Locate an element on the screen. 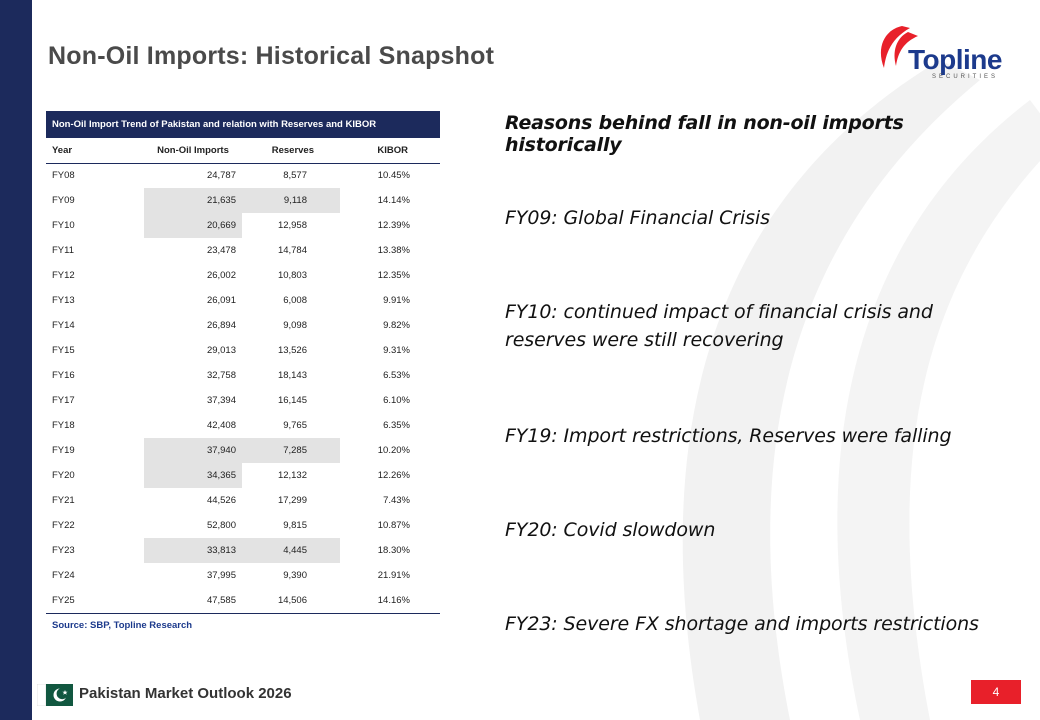 This screenshot has width=1040, height=720. table-row: FY23 33,813 4,445 18.30% is located at coordinates (243, 550).